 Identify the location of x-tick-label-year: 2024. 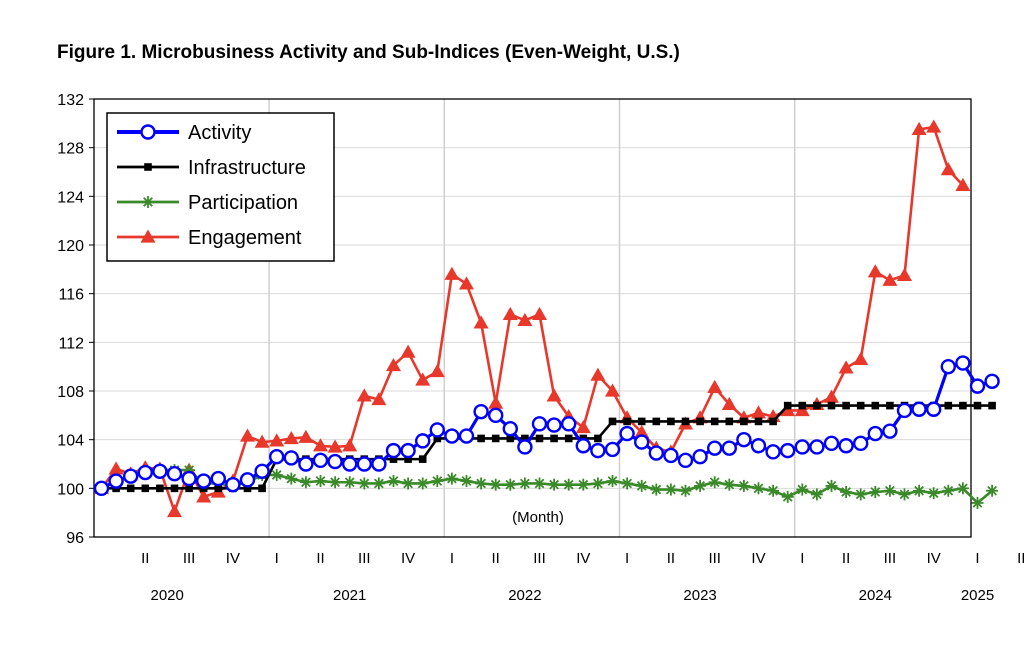
(875, 595).